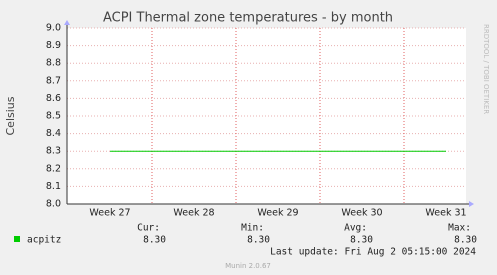 This screenshot has width=497, height=275. What do you see at coordinates (53, 133) in the screenshot?
I see `y-tick-label: 8.4` at bounding box center [53, 133].